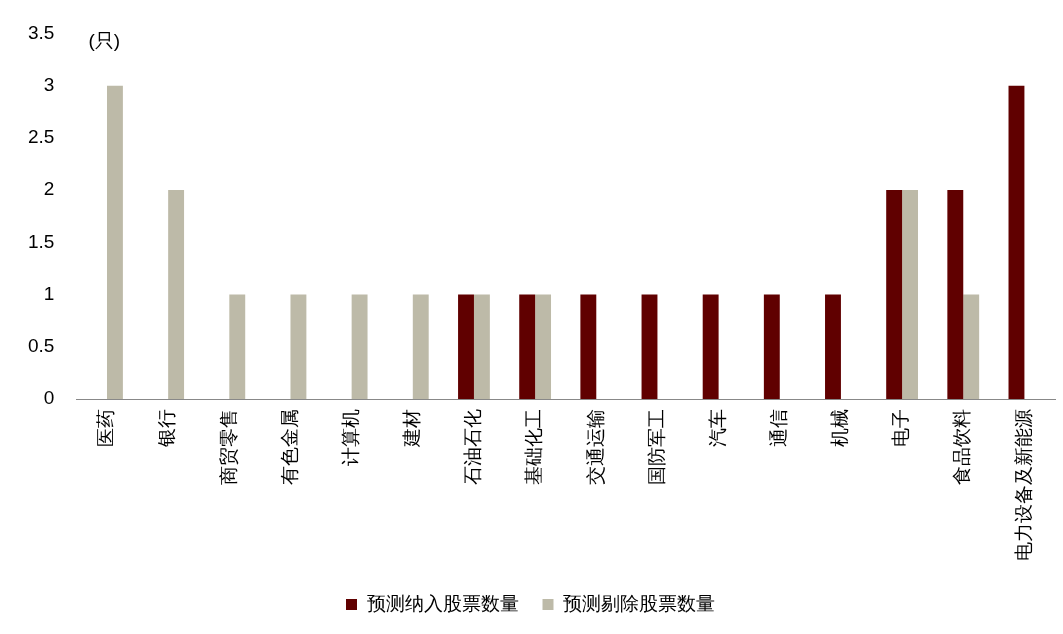 The width and height of the screenshot is (1063, 634). What do you see at coordinates (289, 447) in the screenshot?
I see `x-tick-label: 有色金属` at bounding box center [289, 447].